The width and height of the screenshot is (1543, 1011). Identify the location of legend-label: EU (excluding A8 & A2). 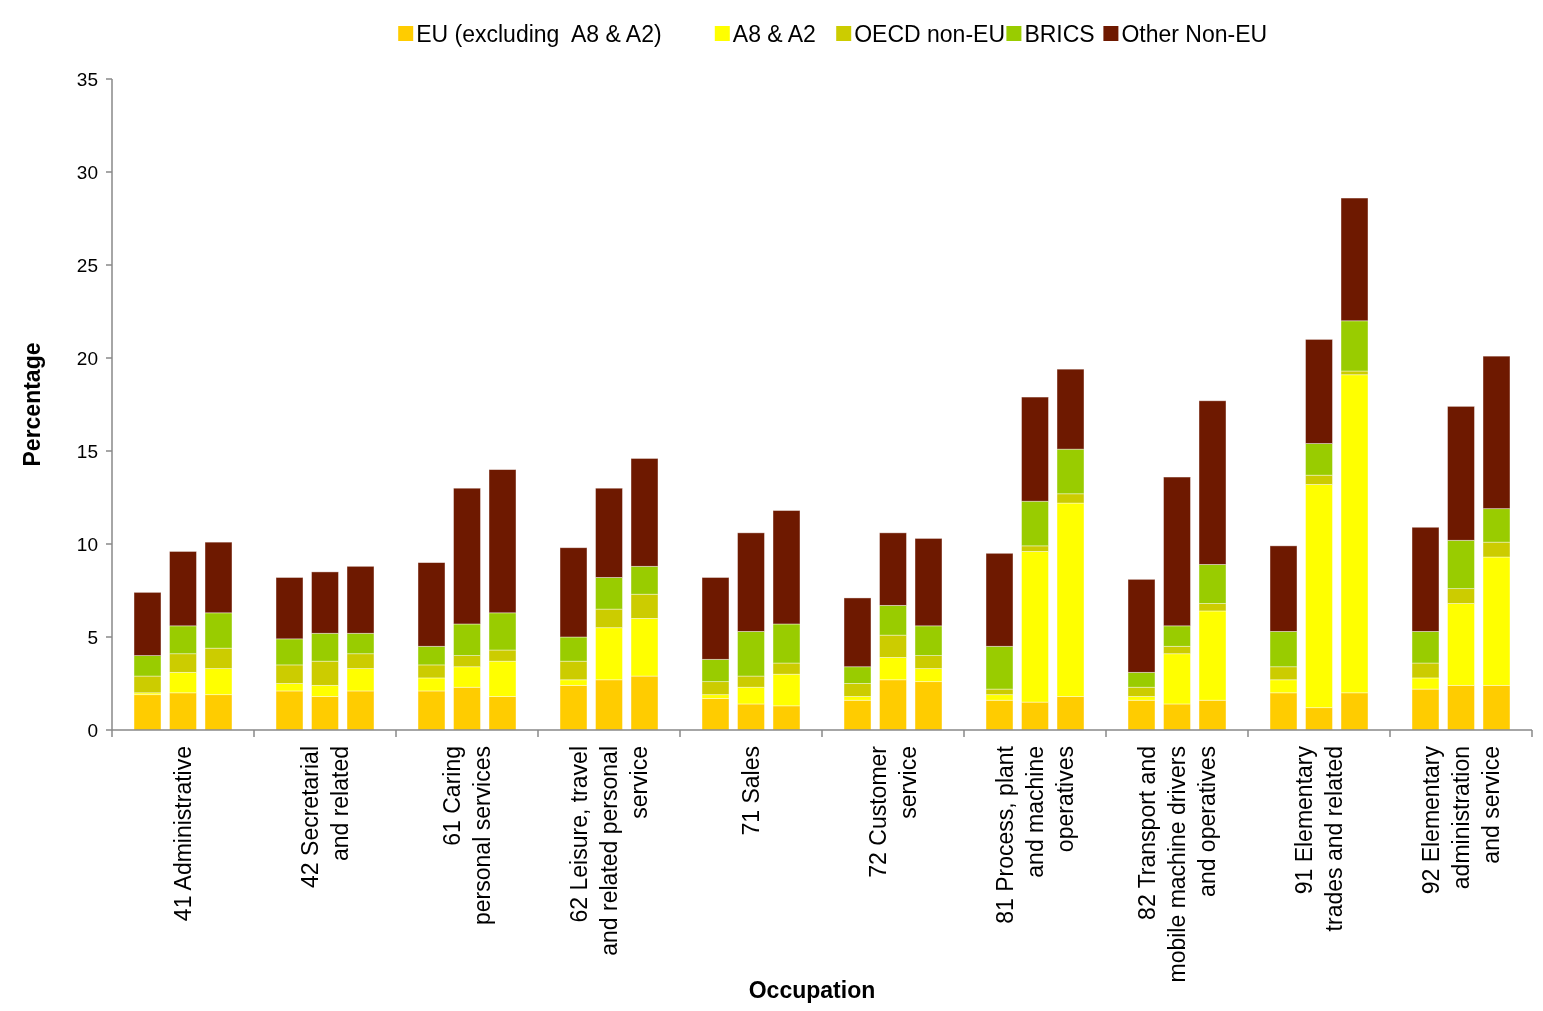
(539, 34).